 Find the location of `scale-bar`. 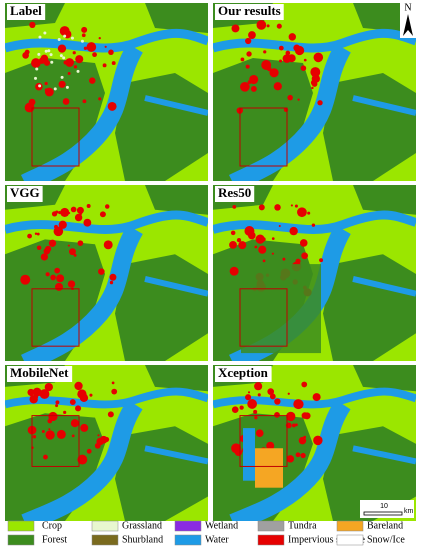

scale-bar is located at coordinates (383, 513).